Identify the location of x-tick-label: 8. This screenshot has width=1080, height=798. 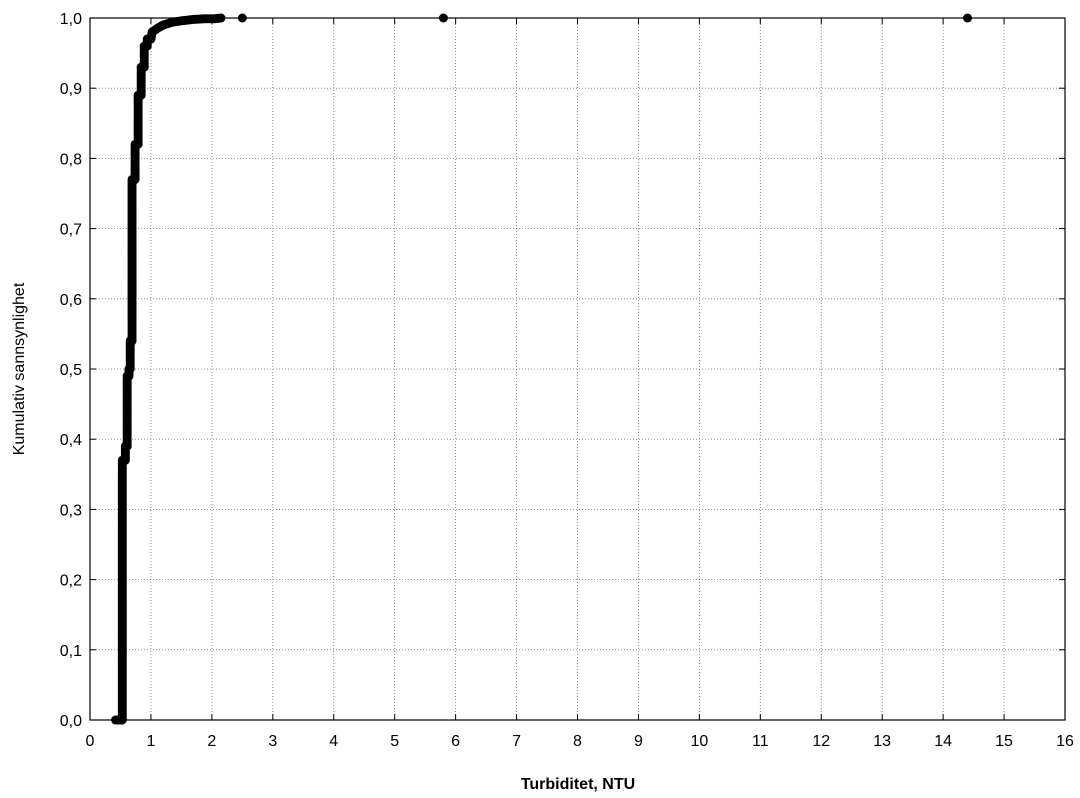
(577, 741).